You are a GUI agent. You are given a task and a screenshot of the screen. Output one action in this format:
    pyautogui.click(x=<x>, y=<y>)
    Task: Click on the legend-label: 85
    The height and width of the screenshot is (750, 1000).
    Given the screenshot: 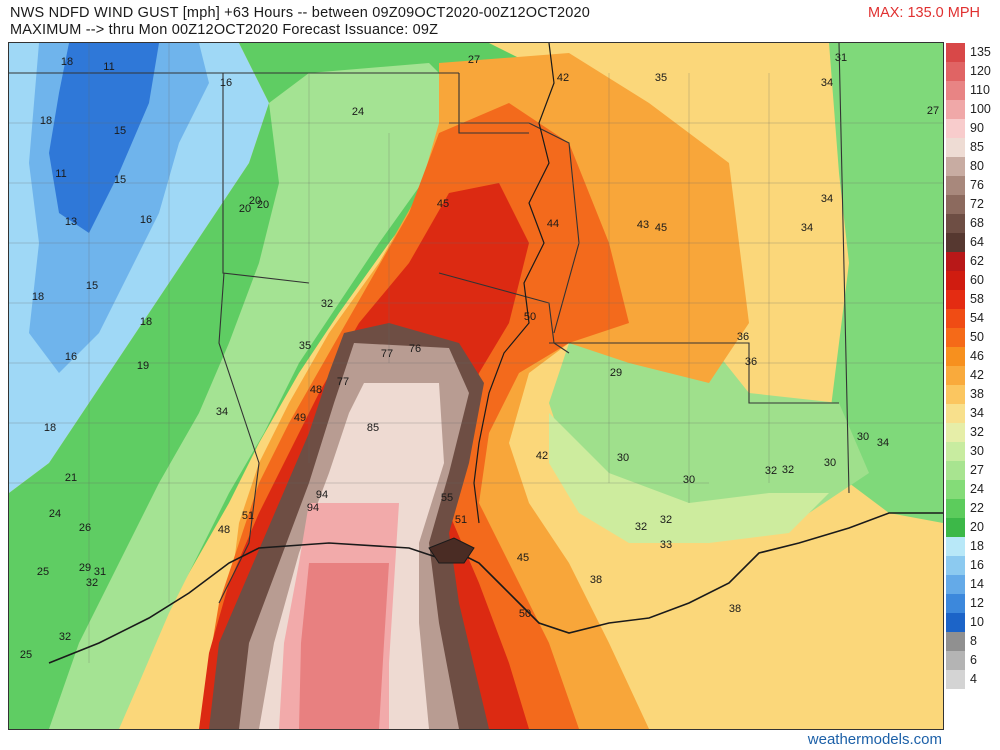 What is the action you would take?
    pyautogui.click(x=977, y=147)
    